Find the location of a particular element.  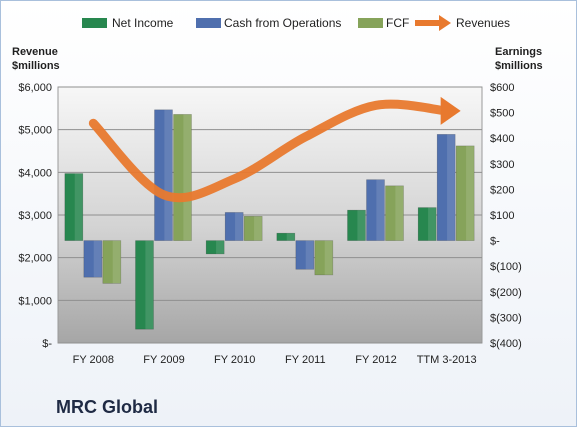

left-tick-label: $1,000 is located at coordinates (35, 301).